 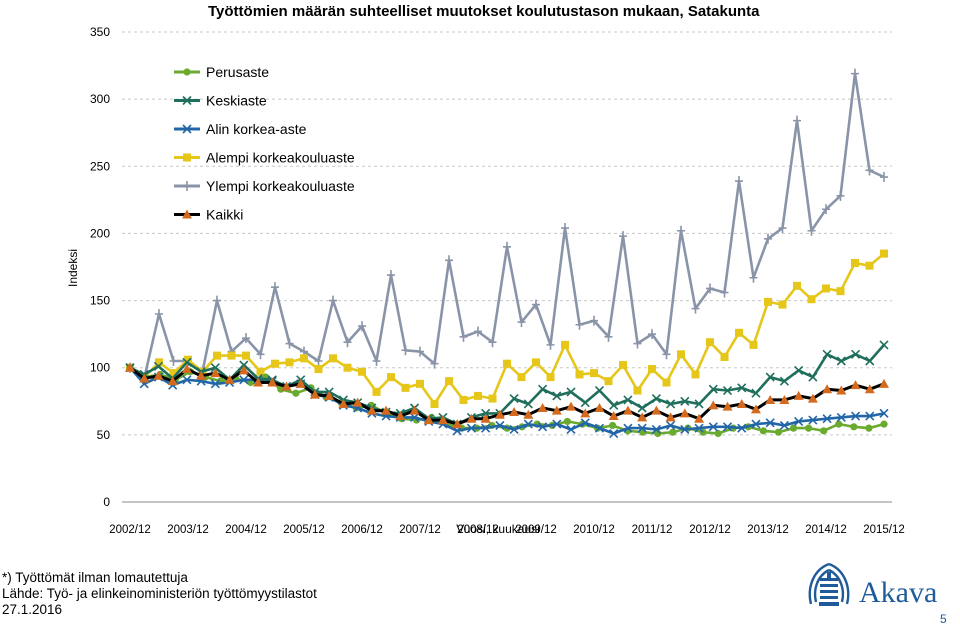 What do you see at coordinates (768, 530) in the screenshot?
I see `x-tick-label: 2013/12` at bounding box center [768, 530].